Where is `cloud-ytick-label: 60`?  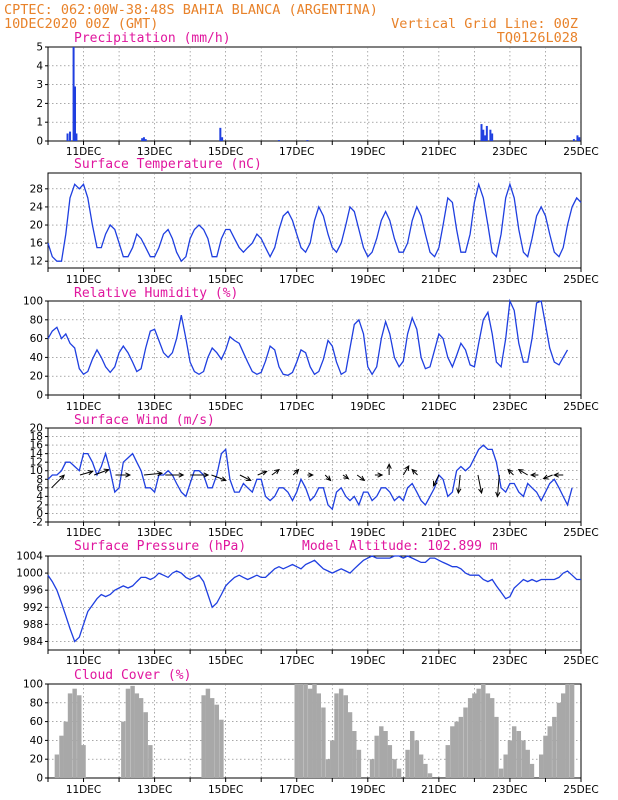
cloud-ytick-label: 60 is located at coordinates (36, 722).